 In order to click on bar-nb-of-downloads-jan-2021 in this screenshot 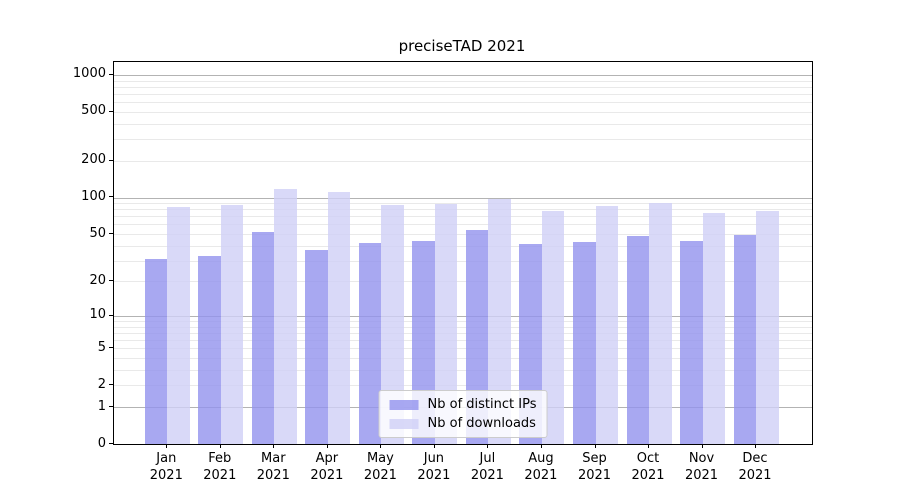, I will do `click(178, 325)`.